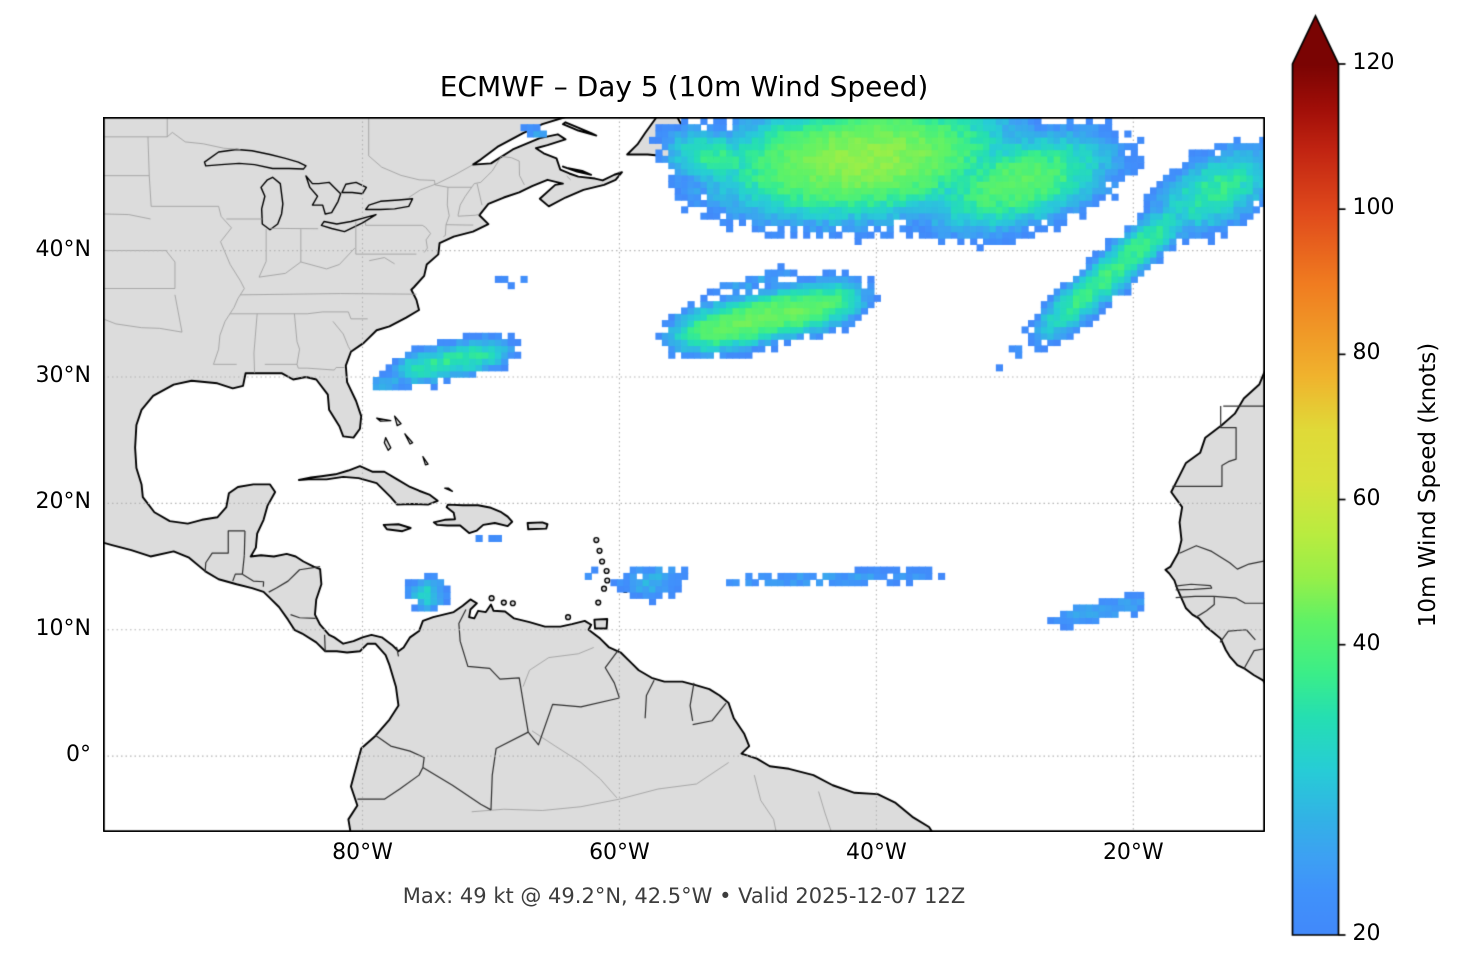 The height and width of the screenshot is (969, 1466). What do you see at coordinates (1366, 498) in the screenshot?
I see `colorbar-tick-label: 60` at bounding box center [1366, 498].